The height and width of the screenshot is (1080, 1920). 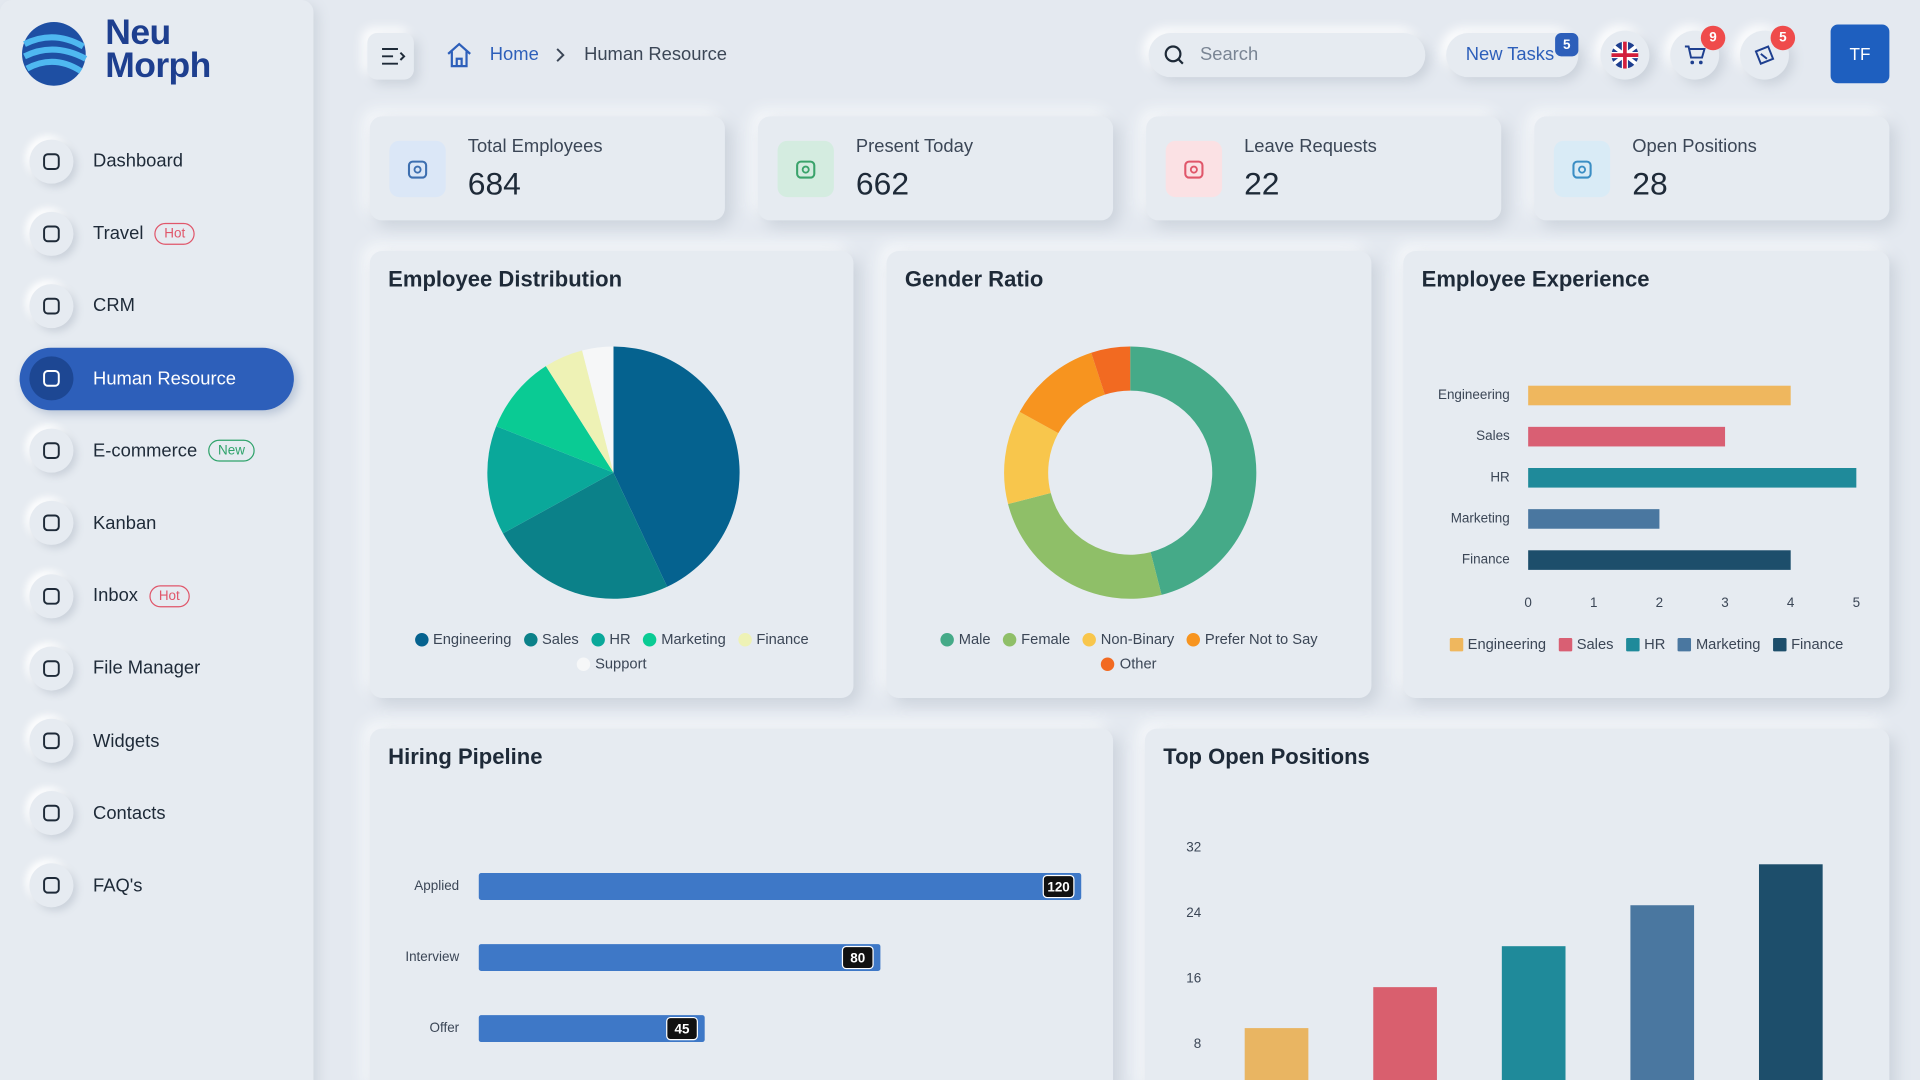 What do you see at coordinates (1567, 45) in the screenshot?
I see `count-badge: 5` at bounding box center [1567, 45].